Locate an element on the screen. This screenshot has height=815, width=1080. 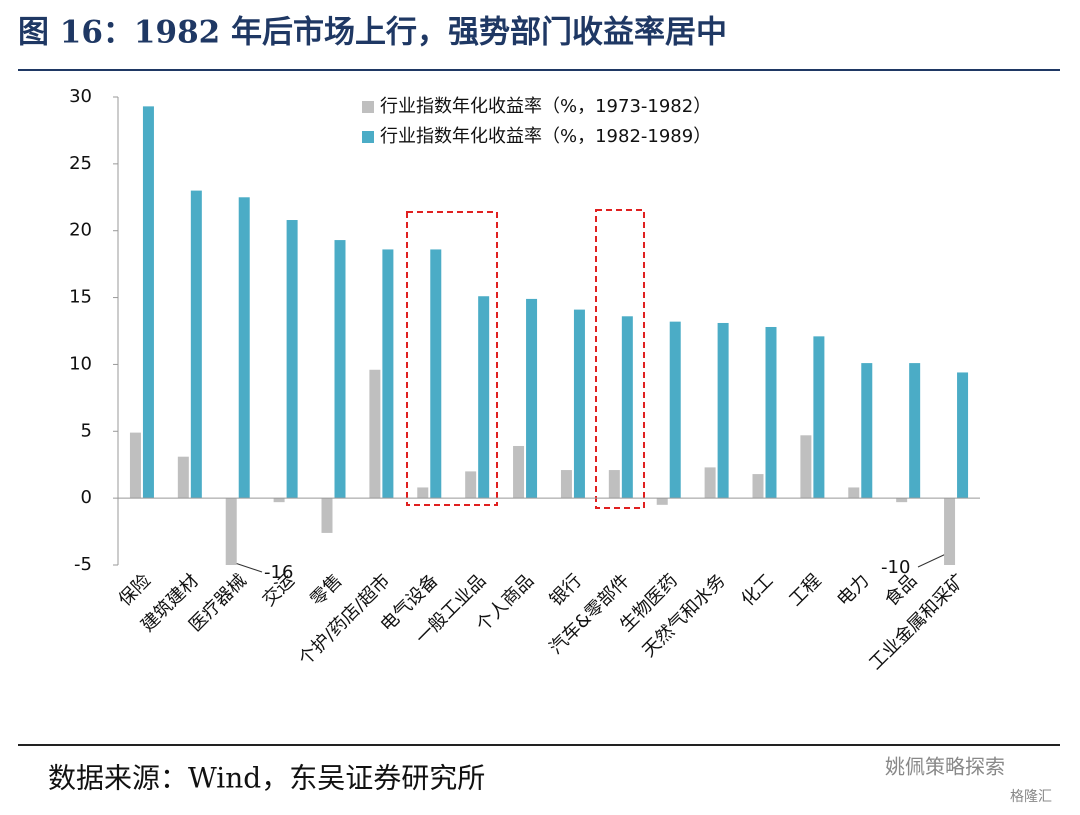
data-label: -10 is located at coordinates (895, 567).